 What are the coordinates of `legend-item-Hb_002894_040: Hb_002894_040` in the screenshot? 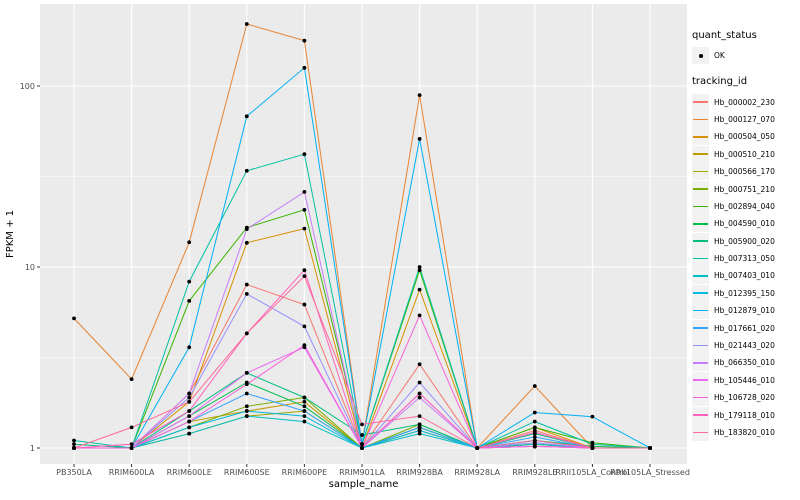 It's located at (746, 206).